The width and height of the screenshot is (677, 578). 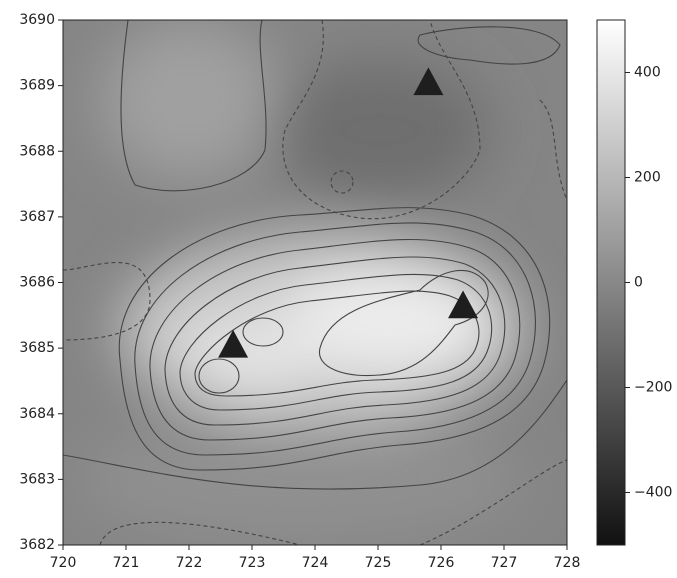 I want to click on y-tick-label: 3690, so click(x=37, y=20).